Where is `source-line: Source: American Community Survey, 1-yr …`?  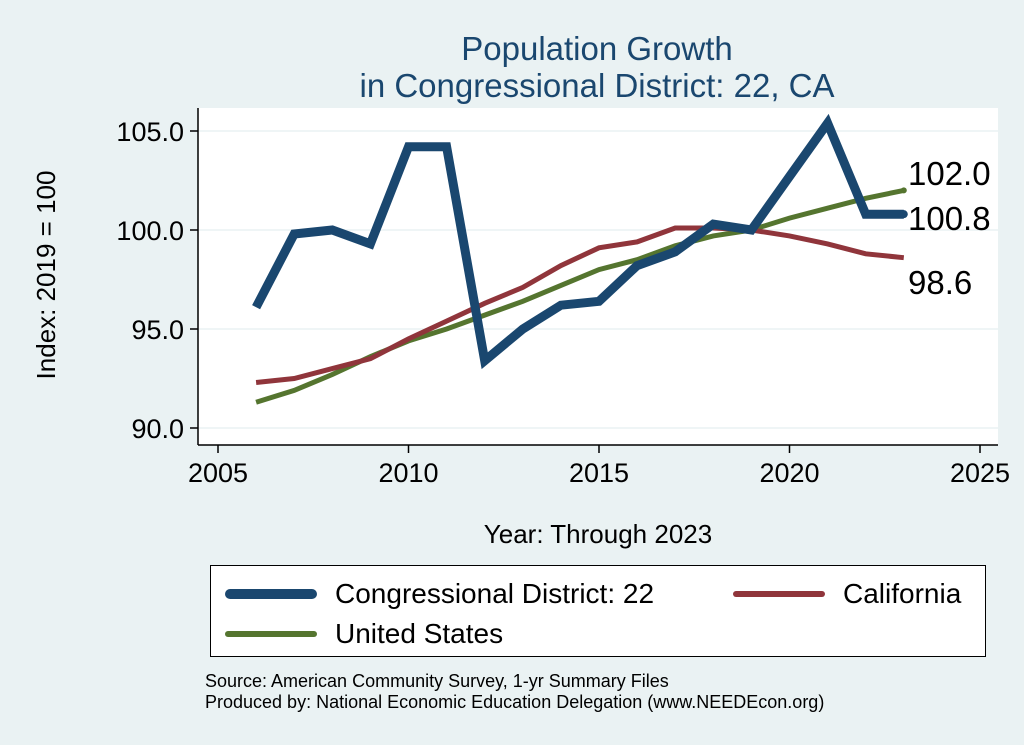 source-line: Source: American Community Survey, 1-yr … is located at coordinates (437, 681).